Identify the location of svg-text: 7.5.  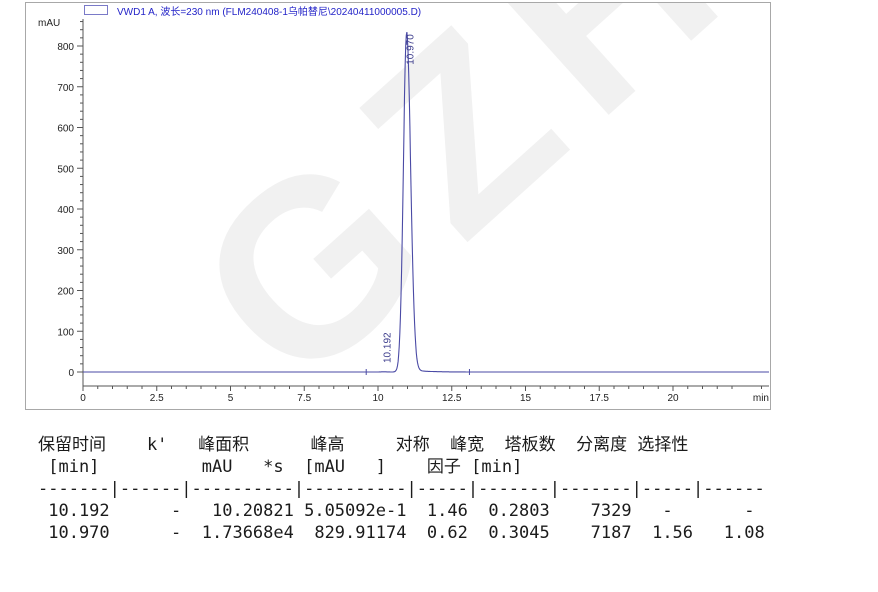
(304, 398).